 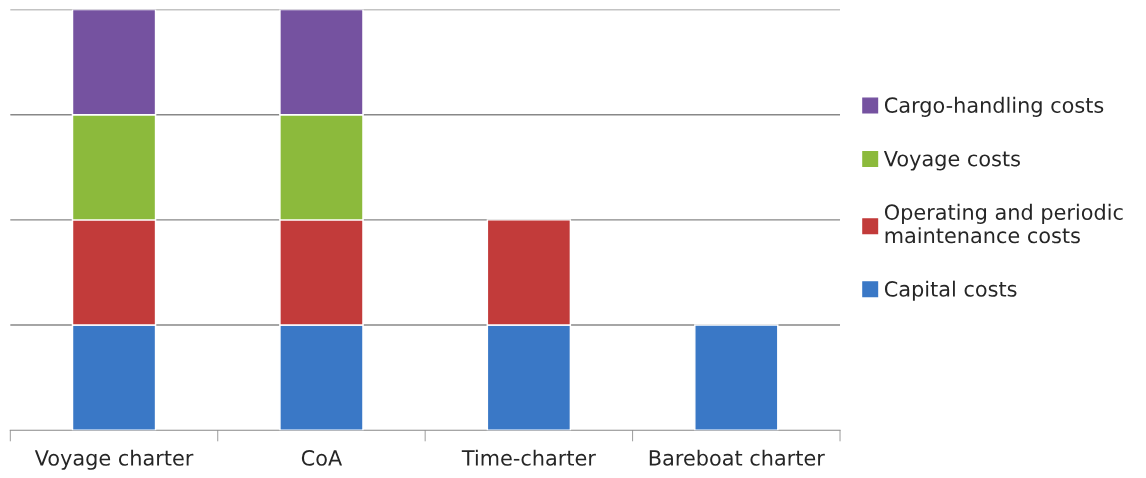 What do you see at coordinates (736, 377) in the screenshot?
I see `bar` at bounding box center [736, 377].